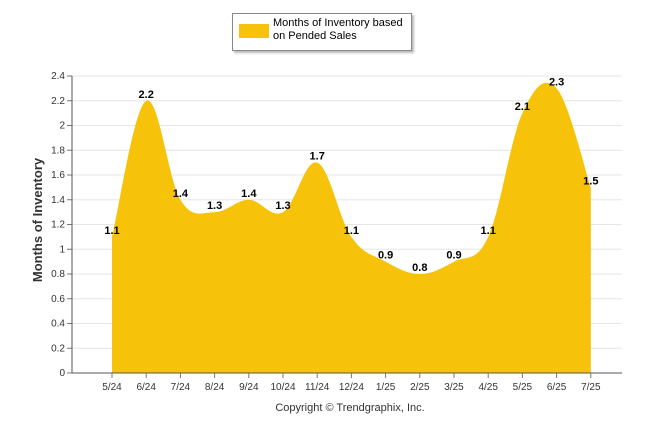 The height and width of the screenshot is (434, 646). Describe the element at coordinates (590, 181) in the screenshot. I see `data-label: 1.5` at that location.